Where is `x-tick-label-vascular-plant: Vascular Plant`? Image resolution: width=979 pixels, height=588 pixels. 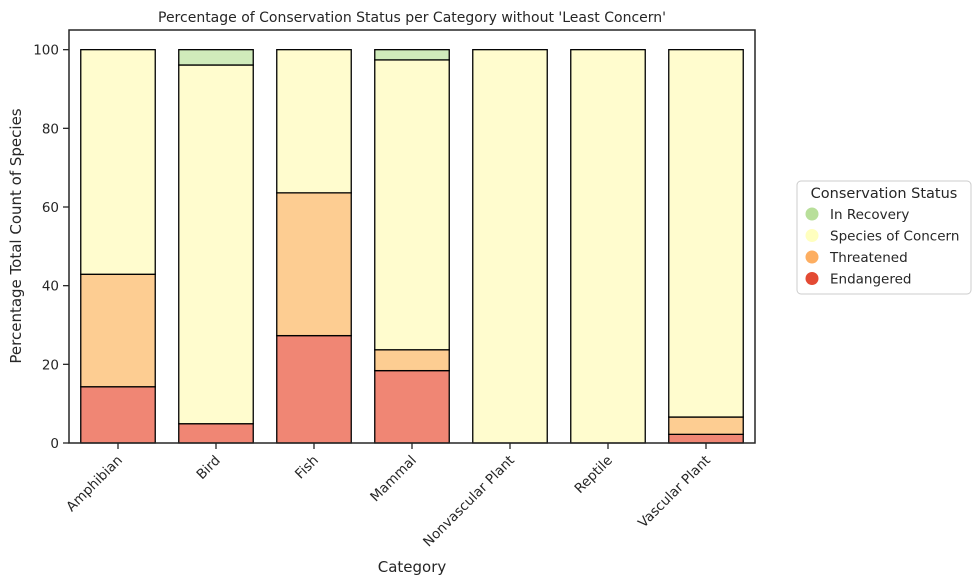
x-tick-label-vascular-plant: Vascular Plant is located at coordinates (674, 492).